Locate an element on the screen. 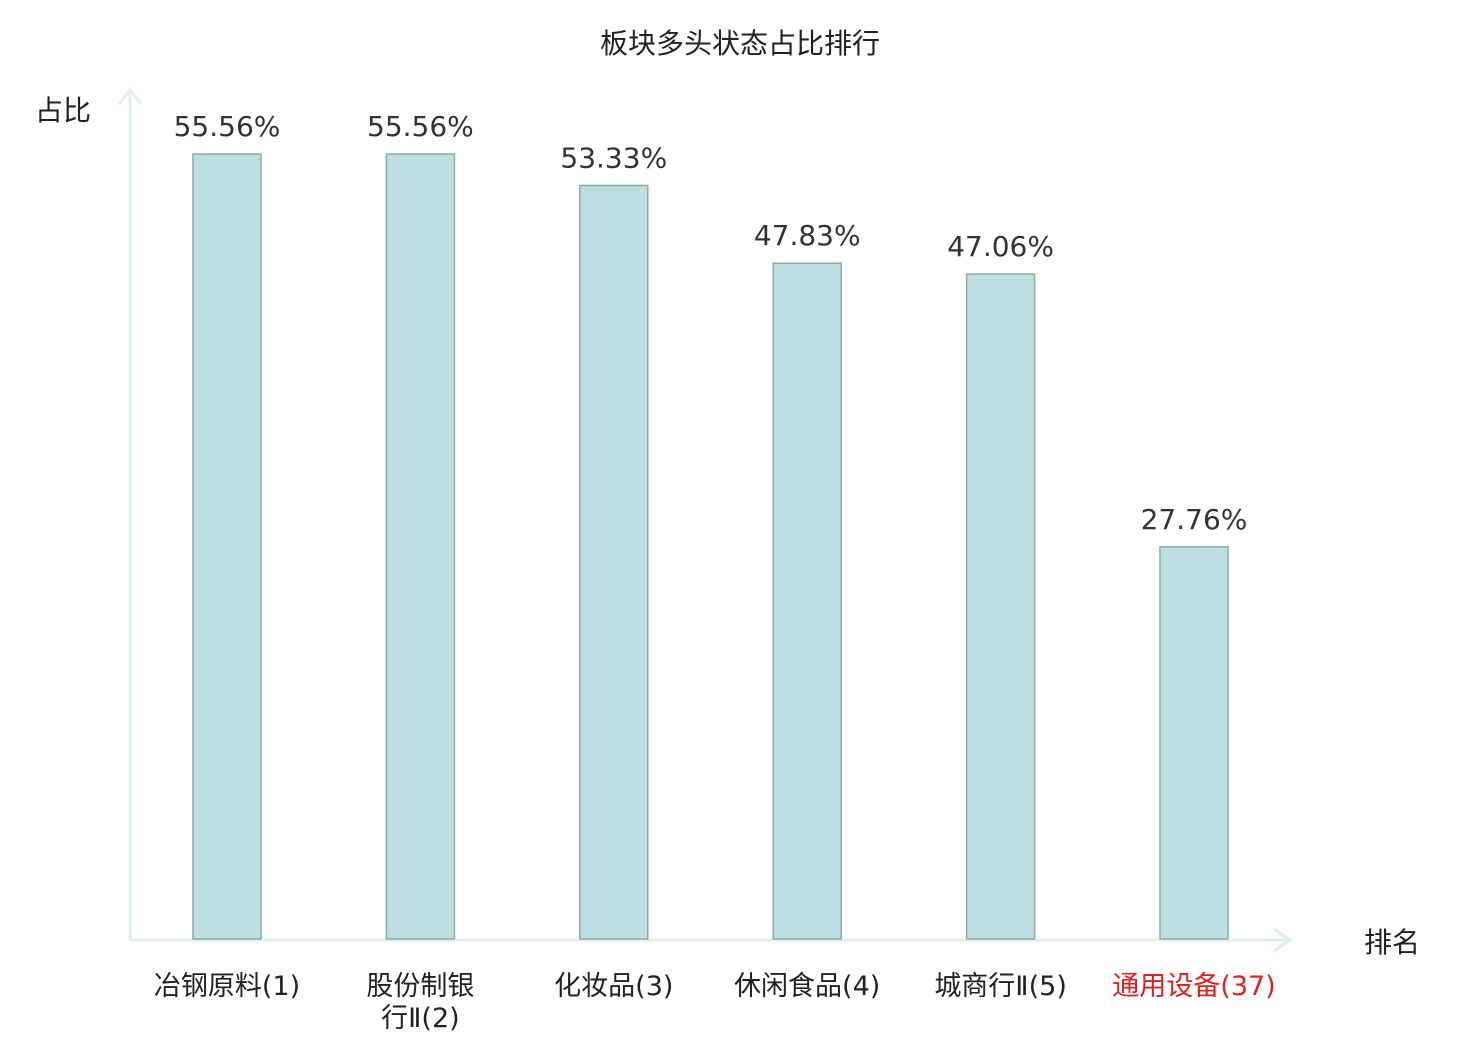 The width and height of the screenshot is (1480, 1040). category-label-4: 休闲食品(4) is located at coordinates (807, 986).